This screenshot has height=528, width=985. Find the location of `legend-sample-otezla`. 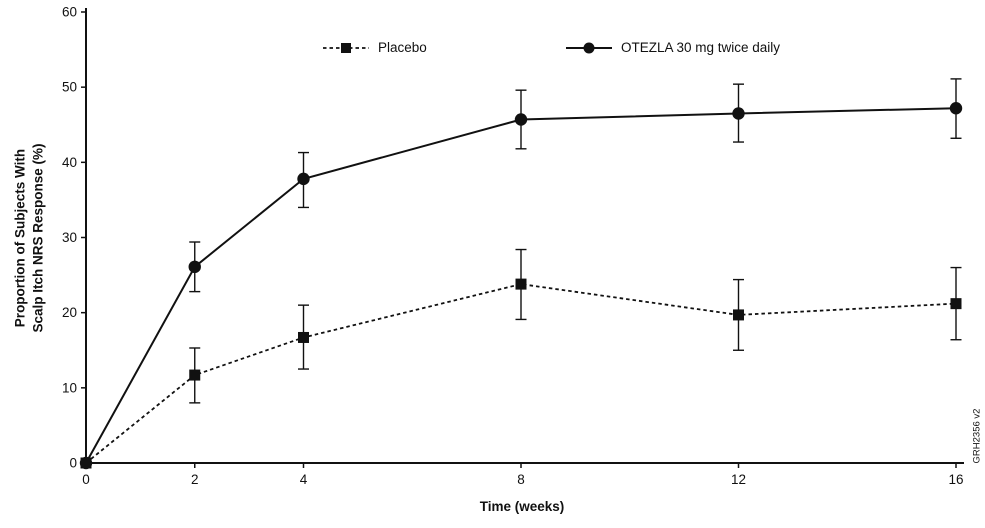

legend-sample-otezla is located at coordinates (589, 48).